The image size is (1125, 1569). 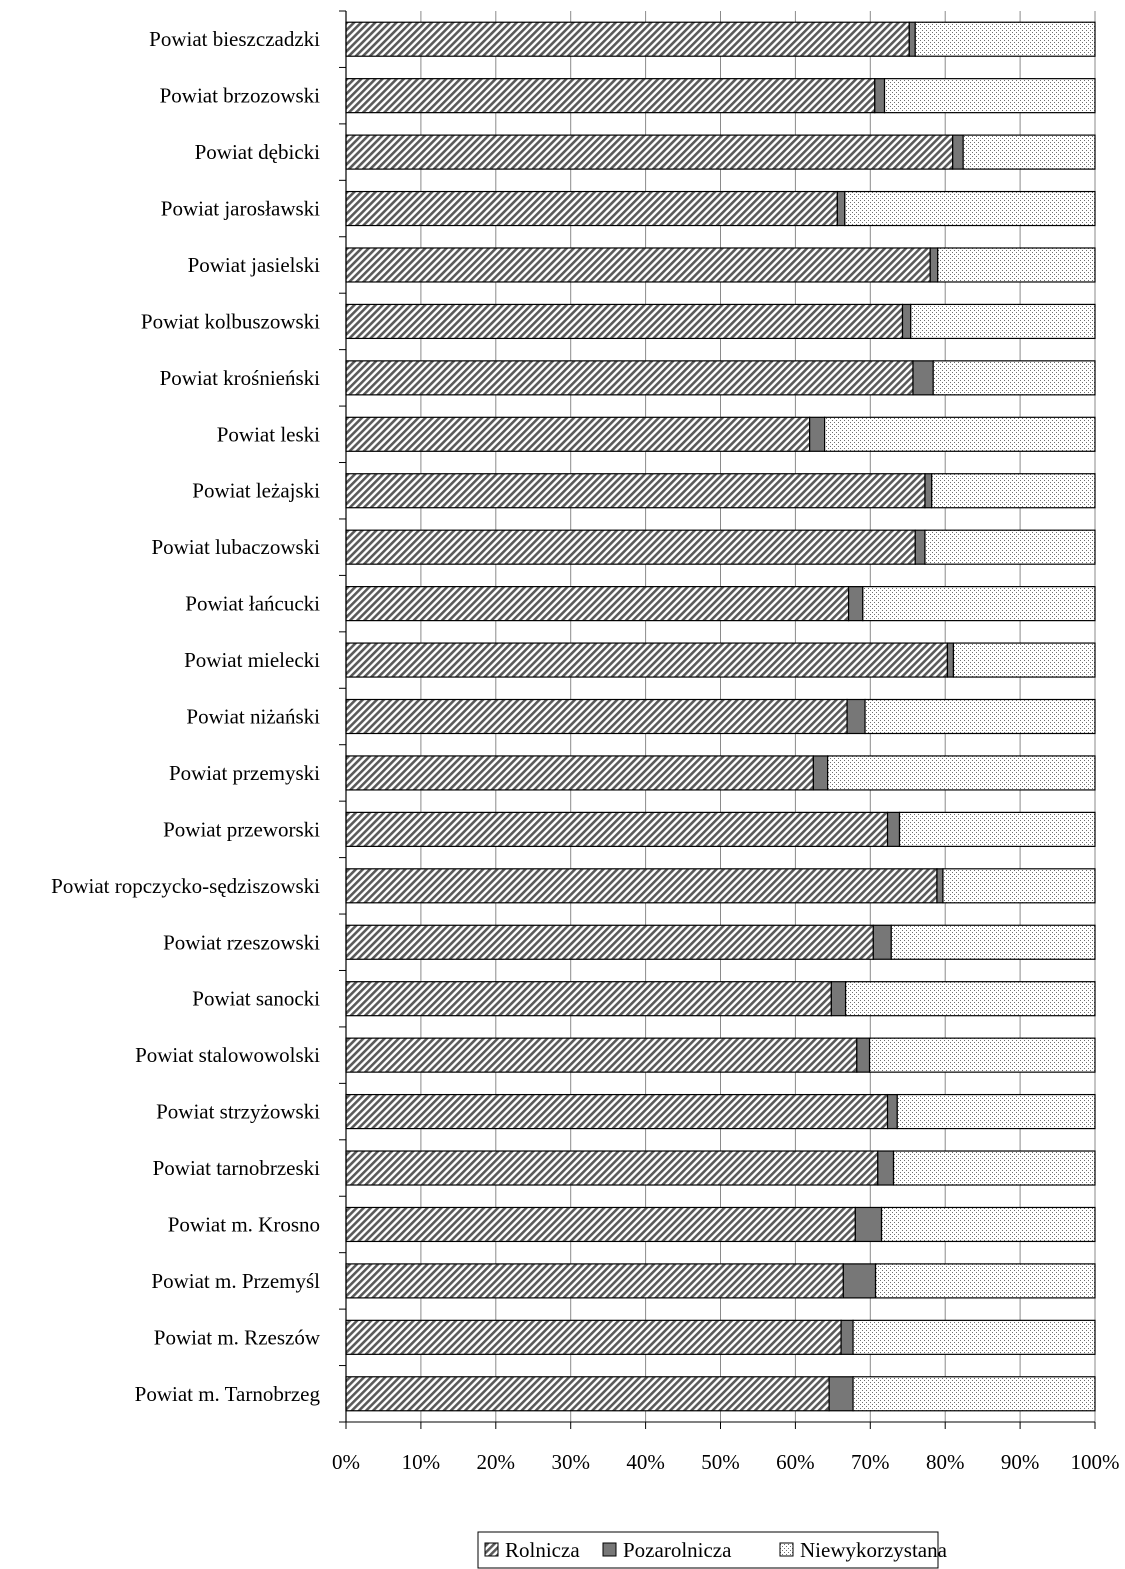 What do you see at coordinates (185, 886) in the screenshot?
I see `category-label: Powiat ropczycko-sędziszowski` at bounding box center [185, 886].